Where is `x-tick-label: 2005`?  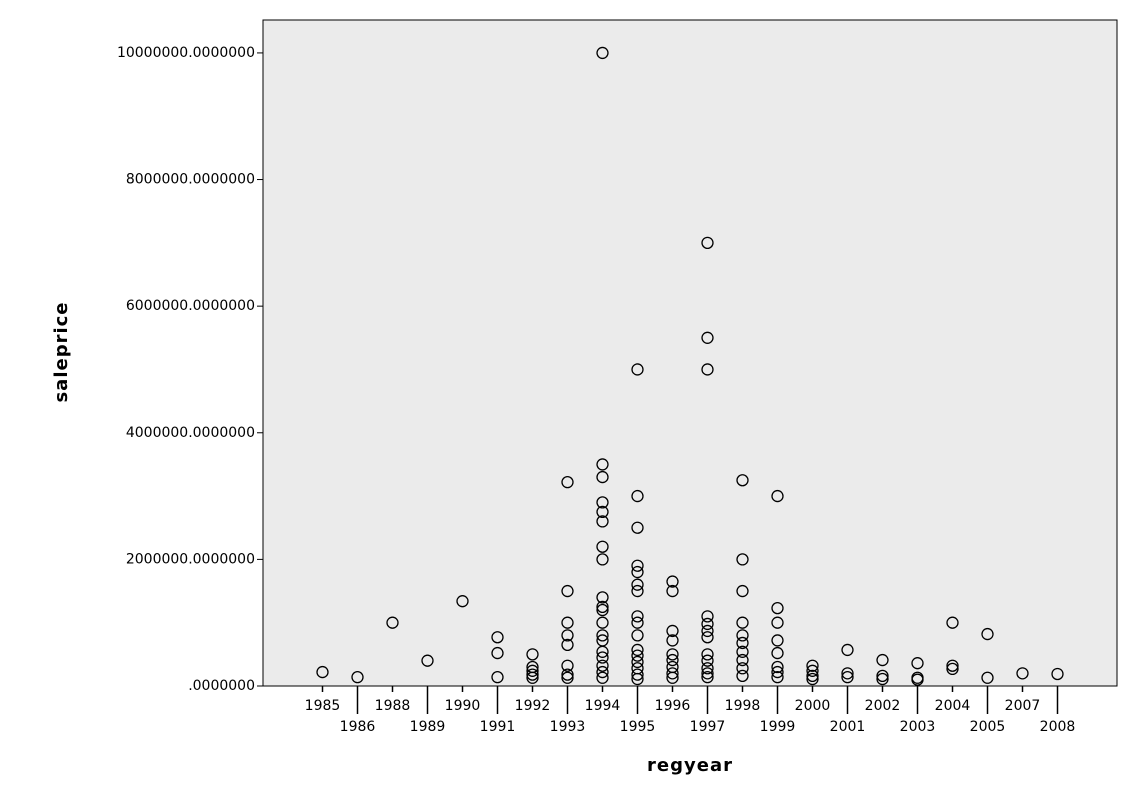
x-tick-label: 2005 is located at coordinates (988, 727).